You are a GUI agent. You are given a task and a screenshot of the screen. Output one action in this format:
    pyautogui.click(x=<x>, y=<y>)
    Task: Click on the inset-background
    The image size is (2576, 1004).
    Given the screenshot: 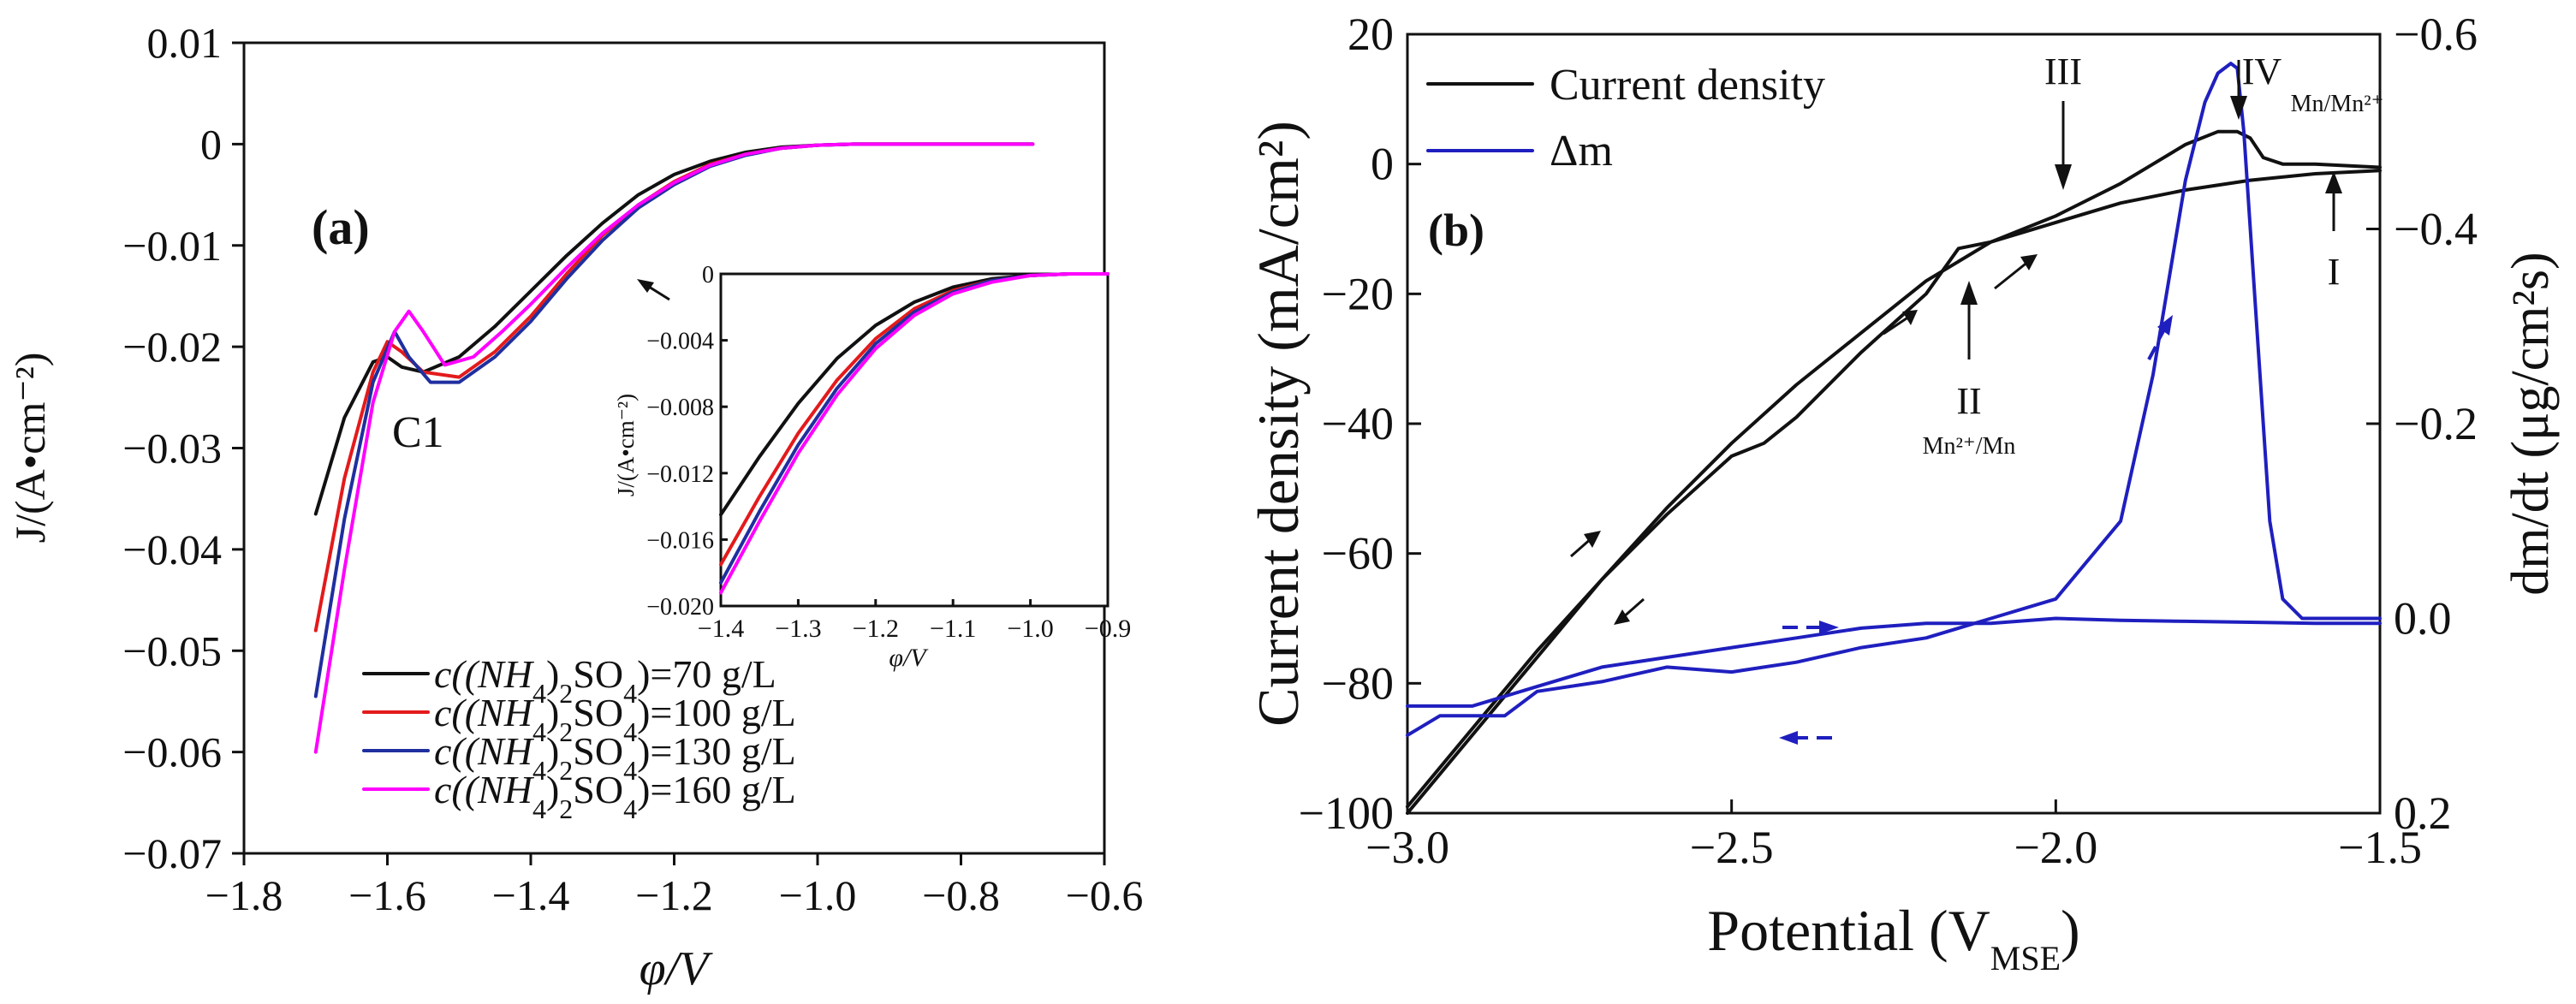 What is the action you would take?
    pyautogui.click(x=914, y=440)
    